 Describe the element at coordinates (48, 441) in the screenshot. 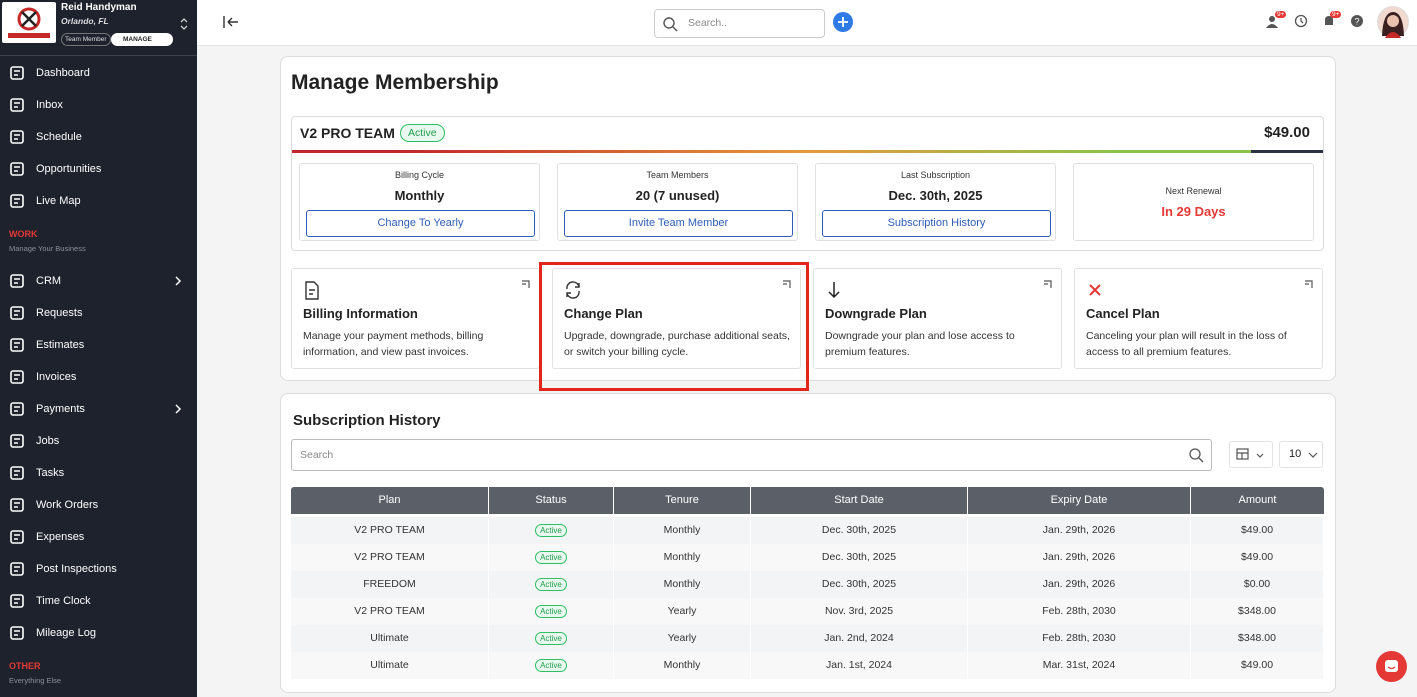

I see `nav-label: Jobs` at that location.